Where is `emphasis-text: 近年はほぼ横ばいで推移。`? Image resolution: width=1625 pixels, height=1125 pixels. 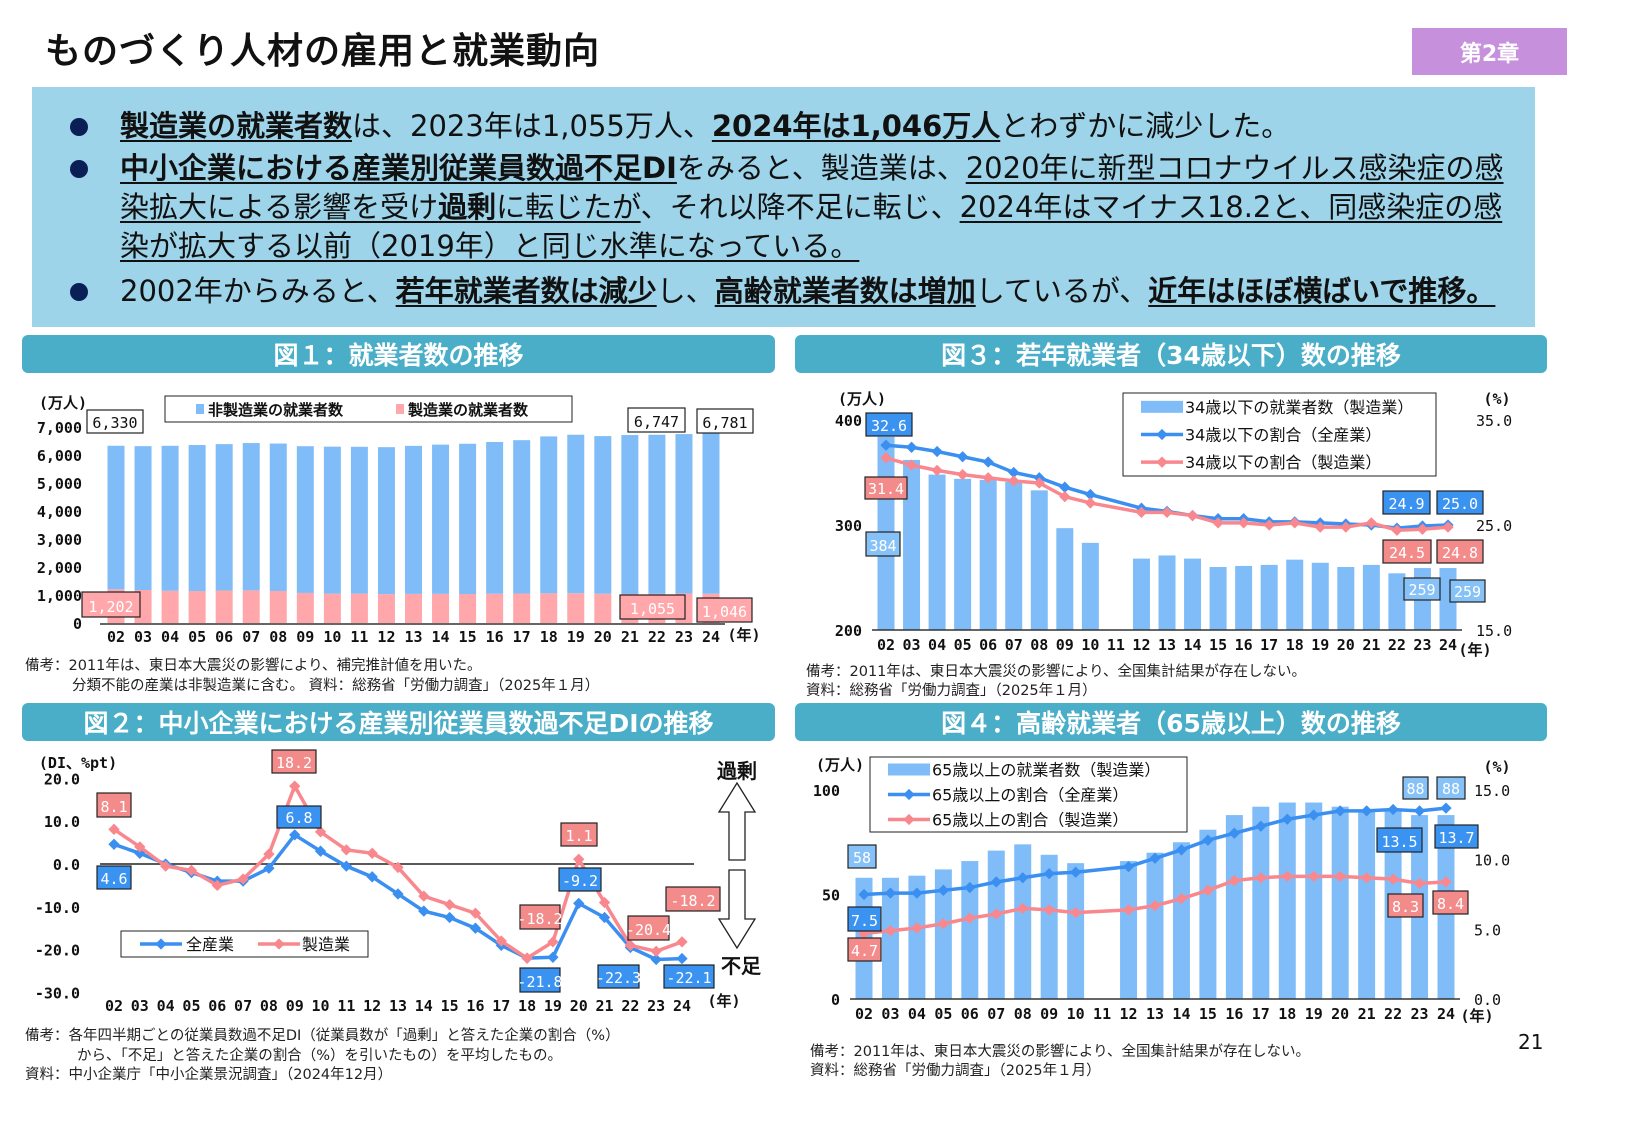
emphasis-text: 近年はほぼ横ばいで推移。 is located at coordinates (1322, 291).